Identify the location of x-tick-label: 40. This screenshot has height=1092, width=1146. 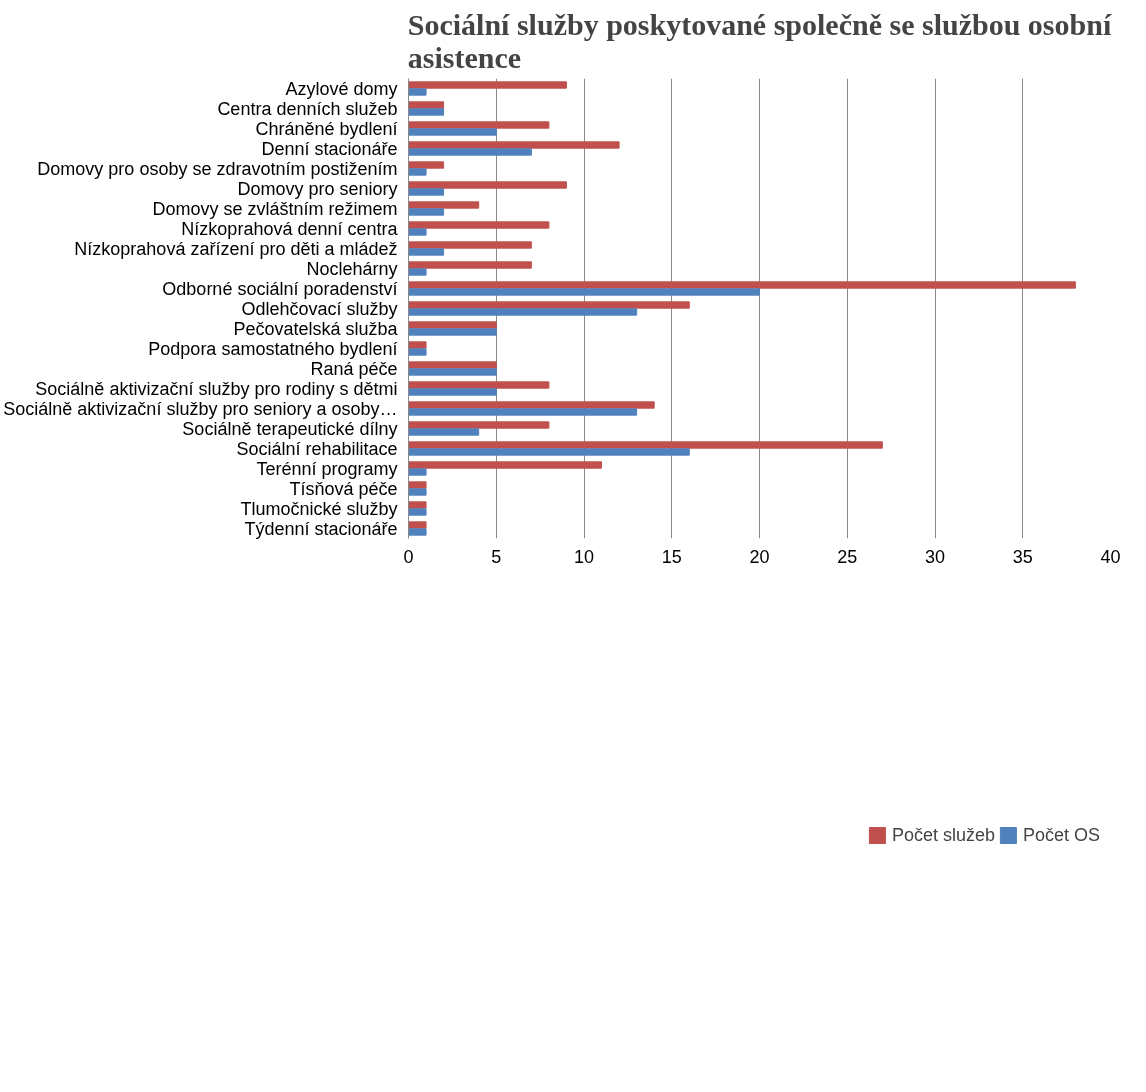
(1110, 556).